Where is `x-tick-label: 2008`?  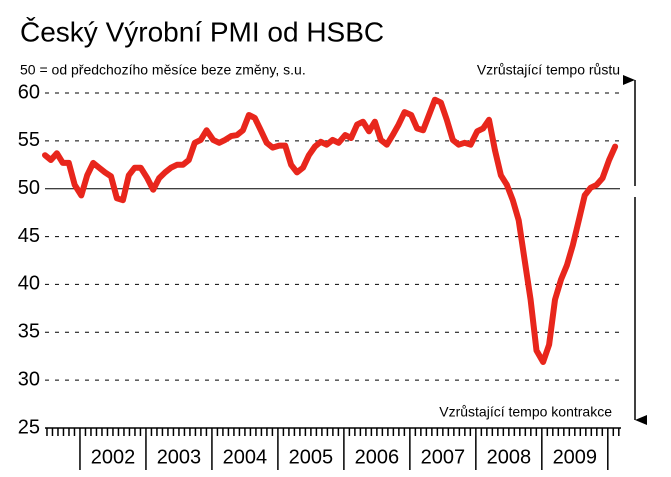
x-tick-label: 2008 is located at coordinates (509, 457).